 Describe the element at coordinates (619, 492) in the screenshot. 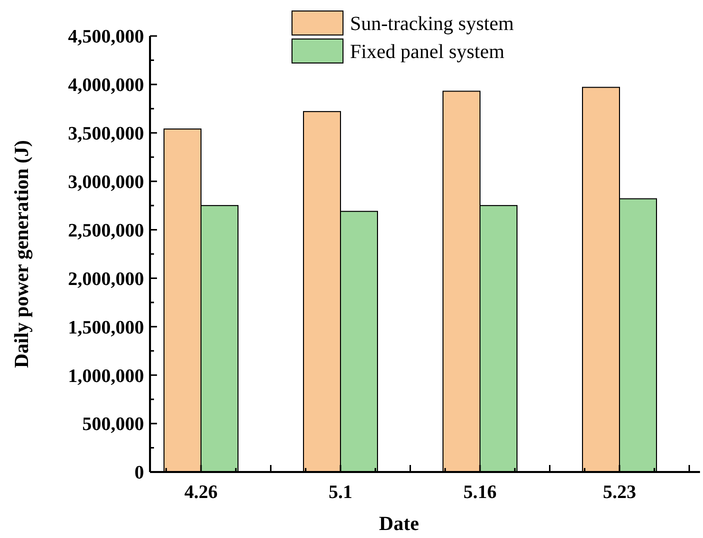

I see `x-tick-label: 5.23` at that location.